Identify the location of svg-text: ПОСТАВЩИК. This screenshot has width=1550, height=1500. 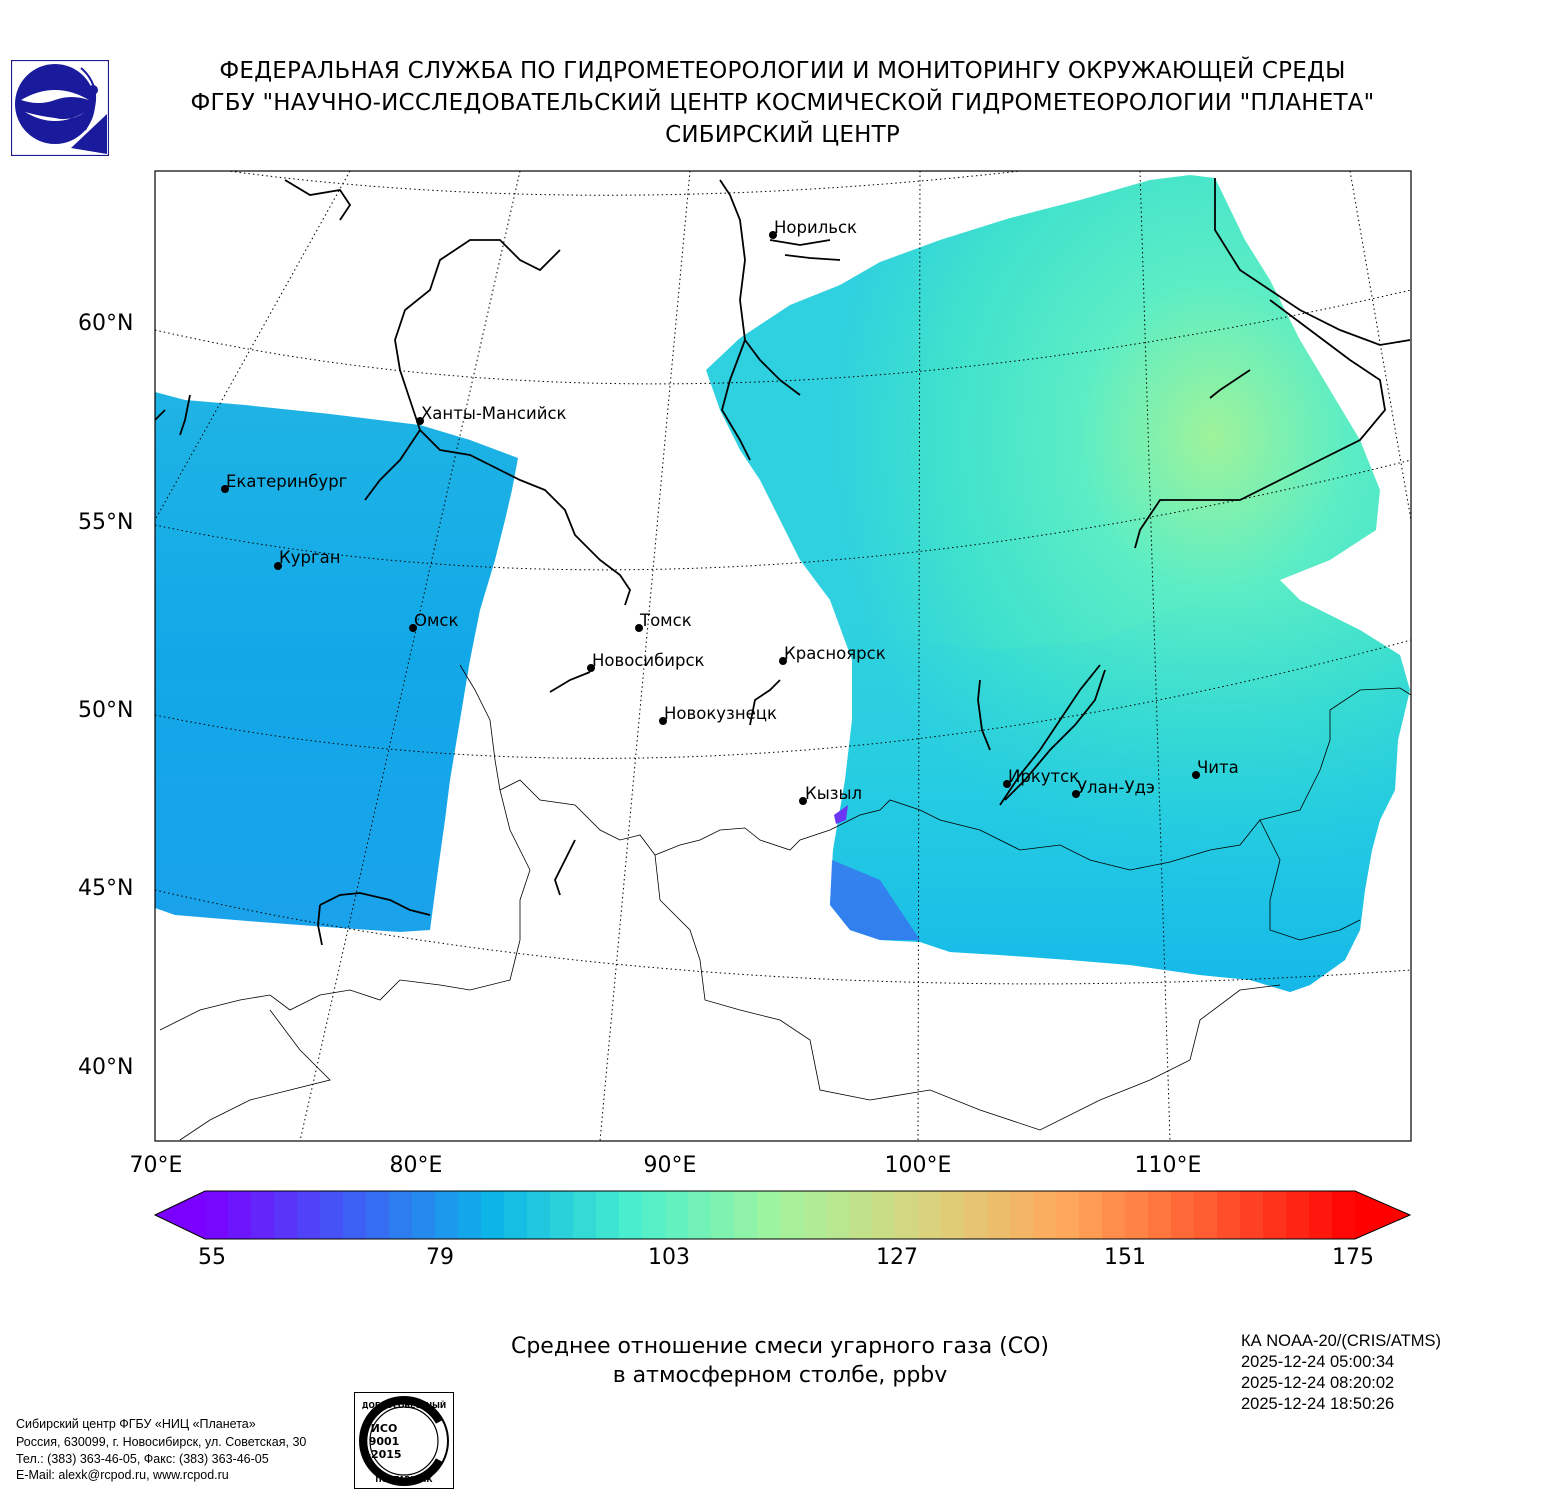
(404, 1479).